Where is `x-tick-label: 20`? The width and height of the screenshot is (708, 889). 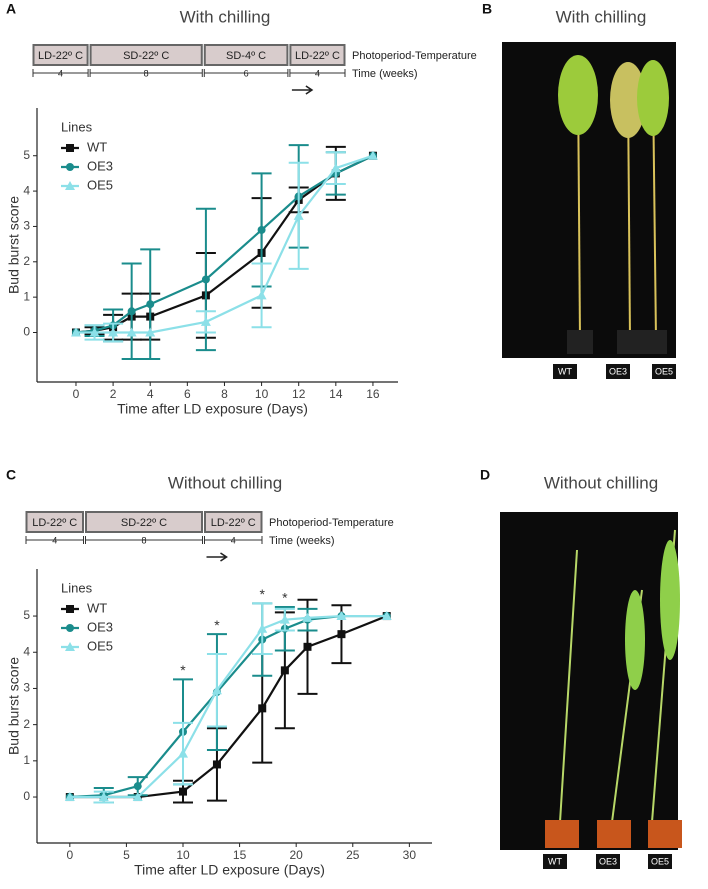 x-tick-label: 20 is located at coordinates (297, 855).